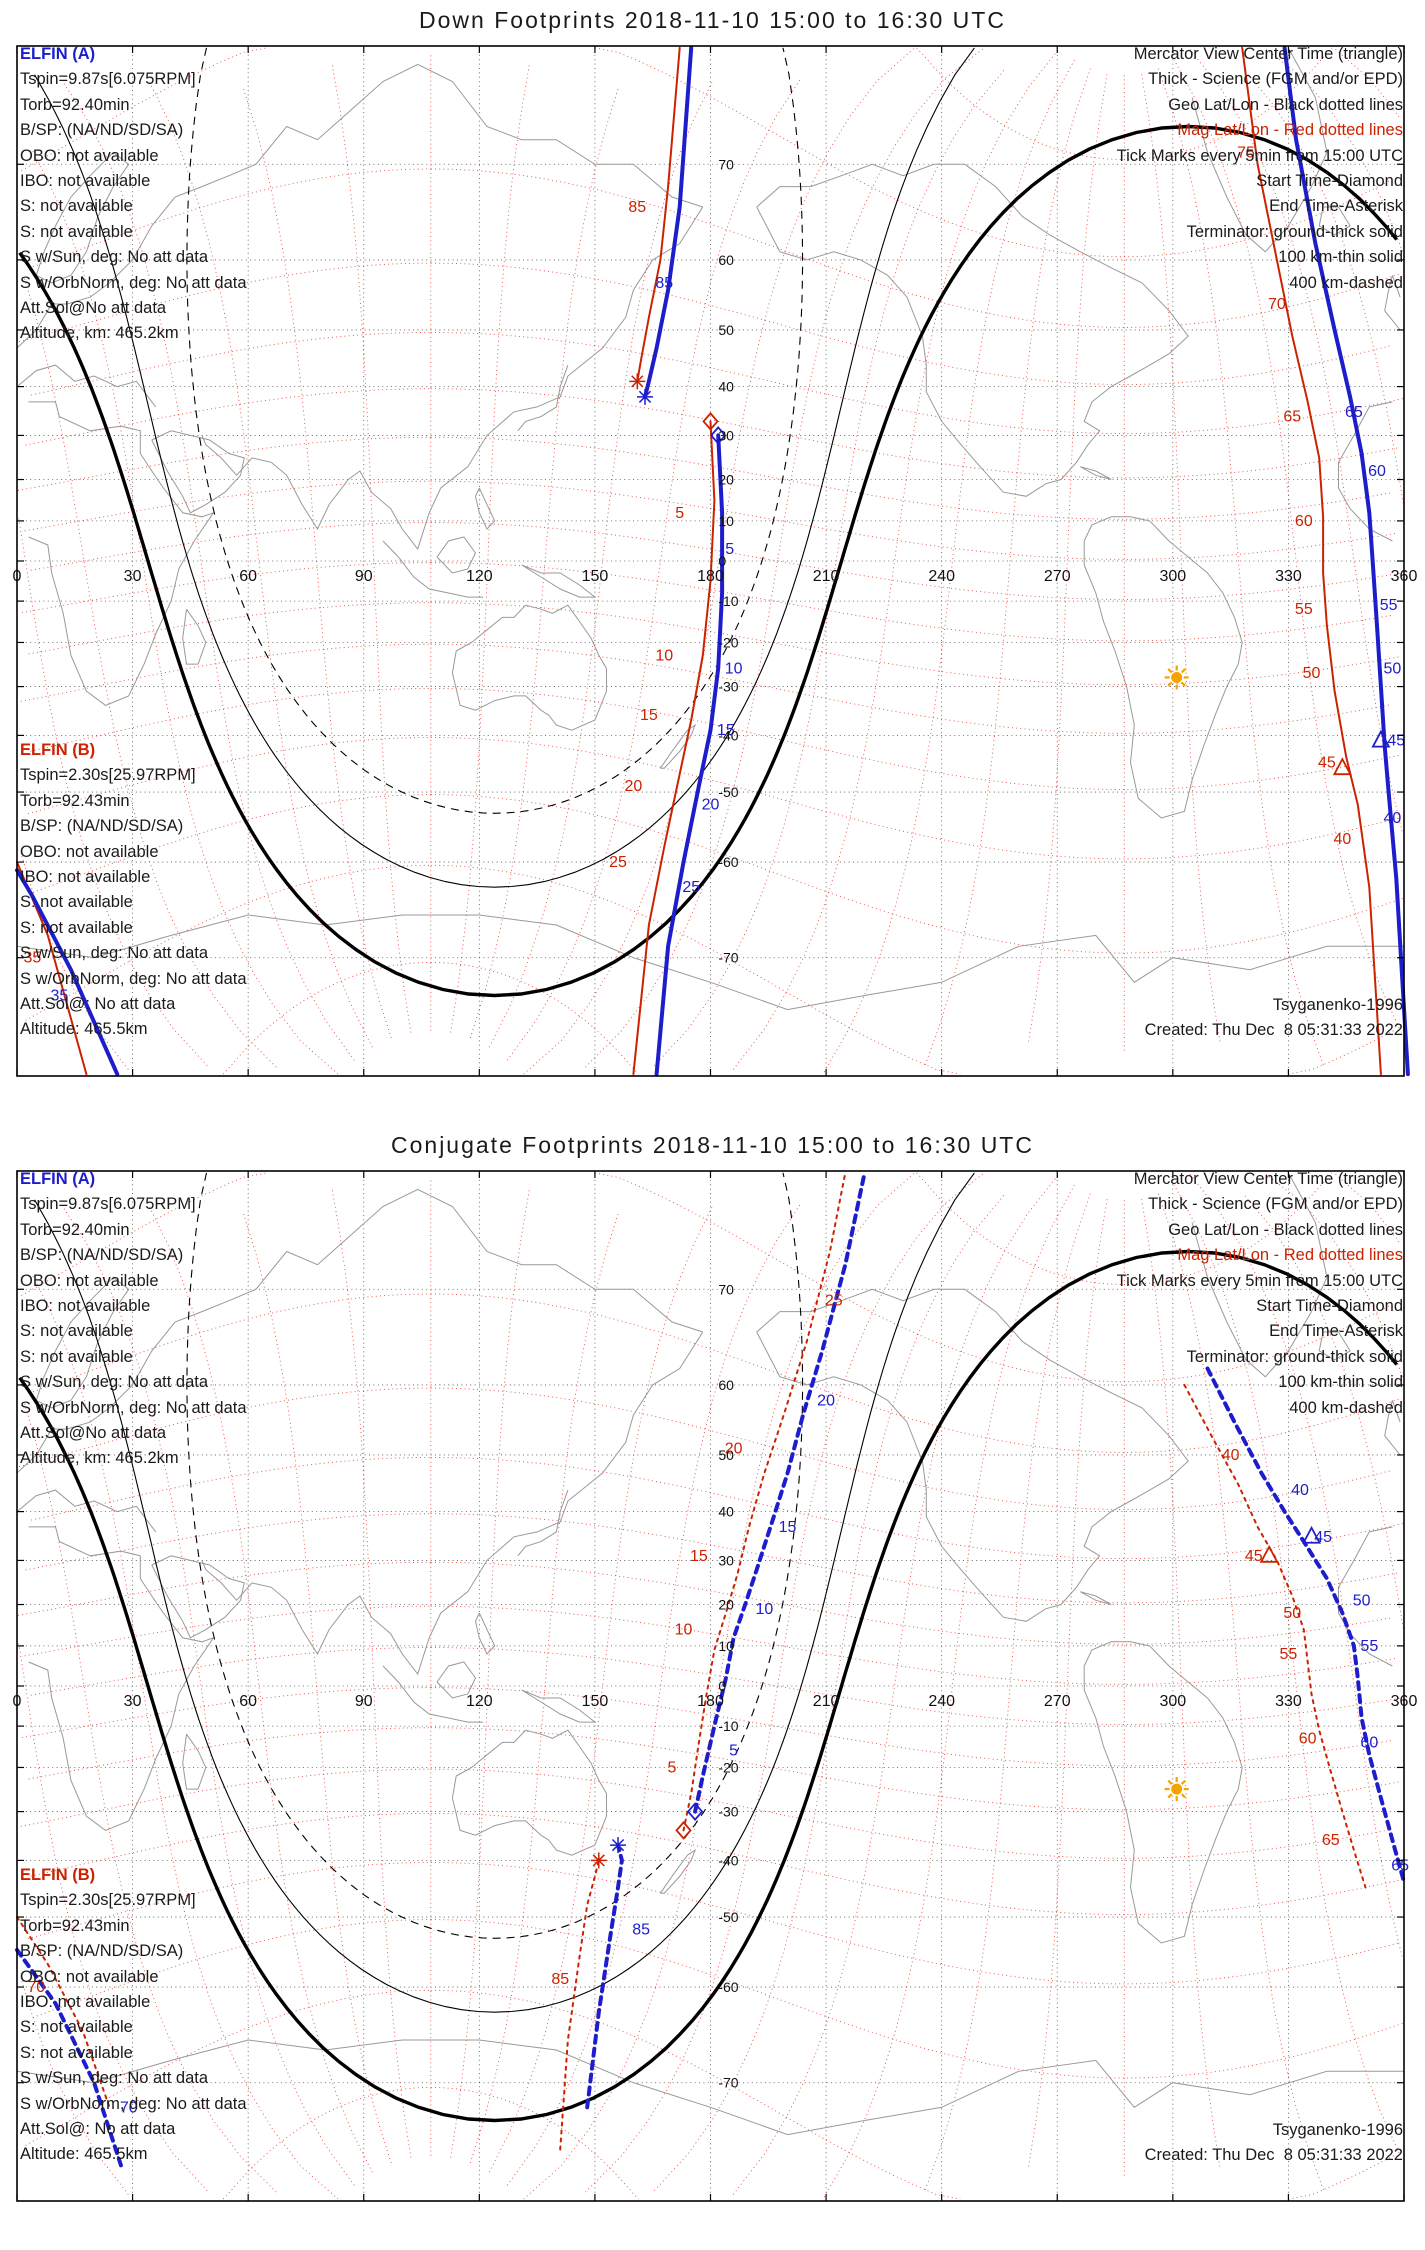  I want to click on elfin-b-info-line: OBO: not available, so click(89, 851).